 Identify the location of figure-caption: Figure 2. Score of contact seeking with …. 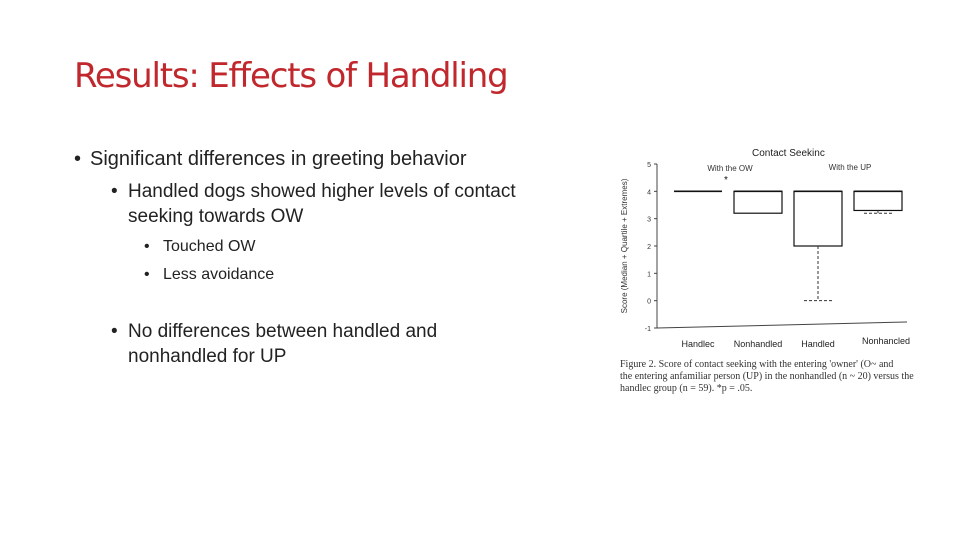
(767, 377).